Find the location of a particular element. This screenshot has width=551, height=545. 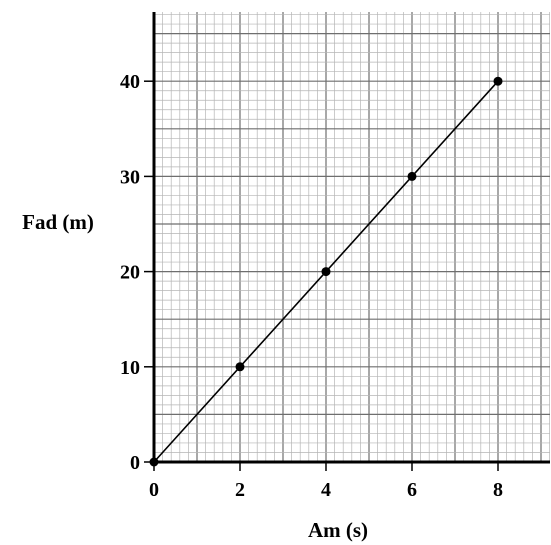

x-tick-label: 6 is located at coordinates (412, 490).